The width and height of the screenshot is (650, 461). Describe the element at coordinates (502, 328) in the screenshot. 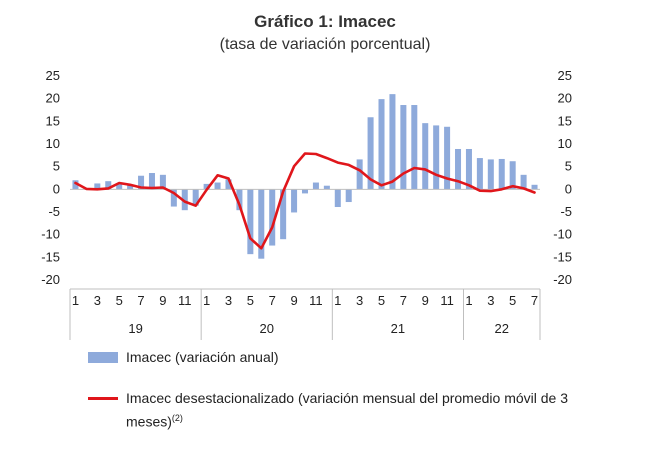

I see `year-label: 22` at that location.